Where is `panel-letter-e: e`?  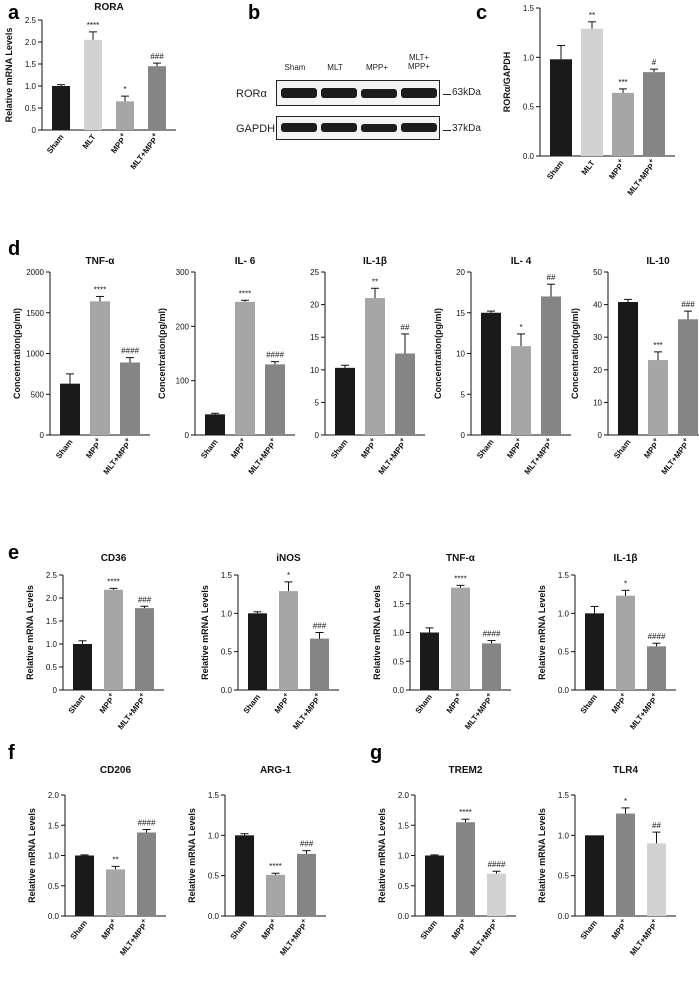
panel-letter-e: e is located at coordinates (14, 553).